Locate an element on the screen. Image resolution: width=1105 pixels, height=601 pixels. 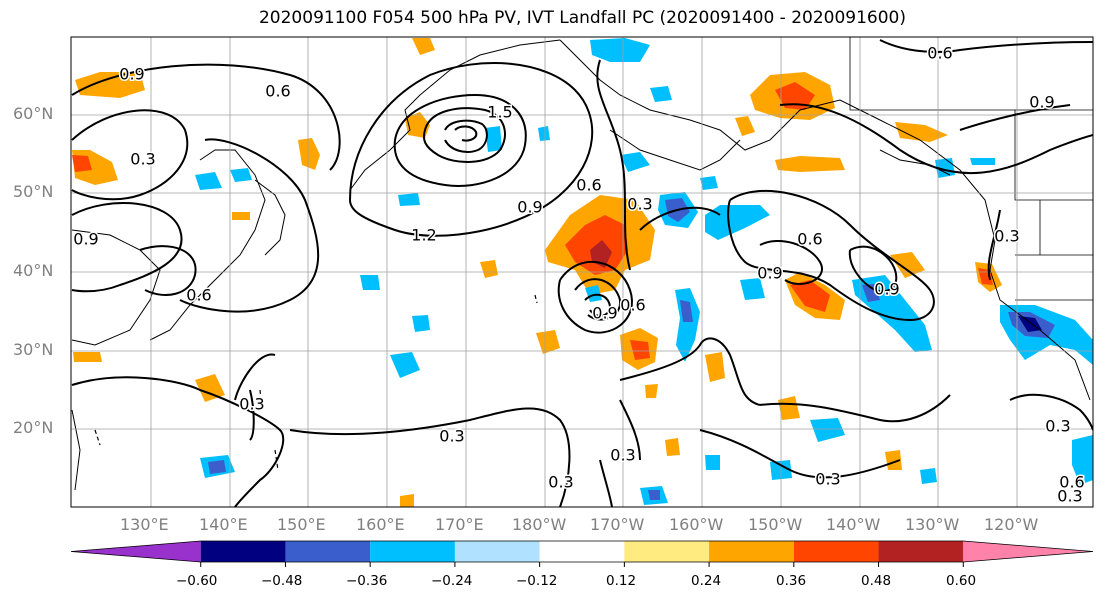
lon-label-170w: 170°W is located at coordinates (617, 524).